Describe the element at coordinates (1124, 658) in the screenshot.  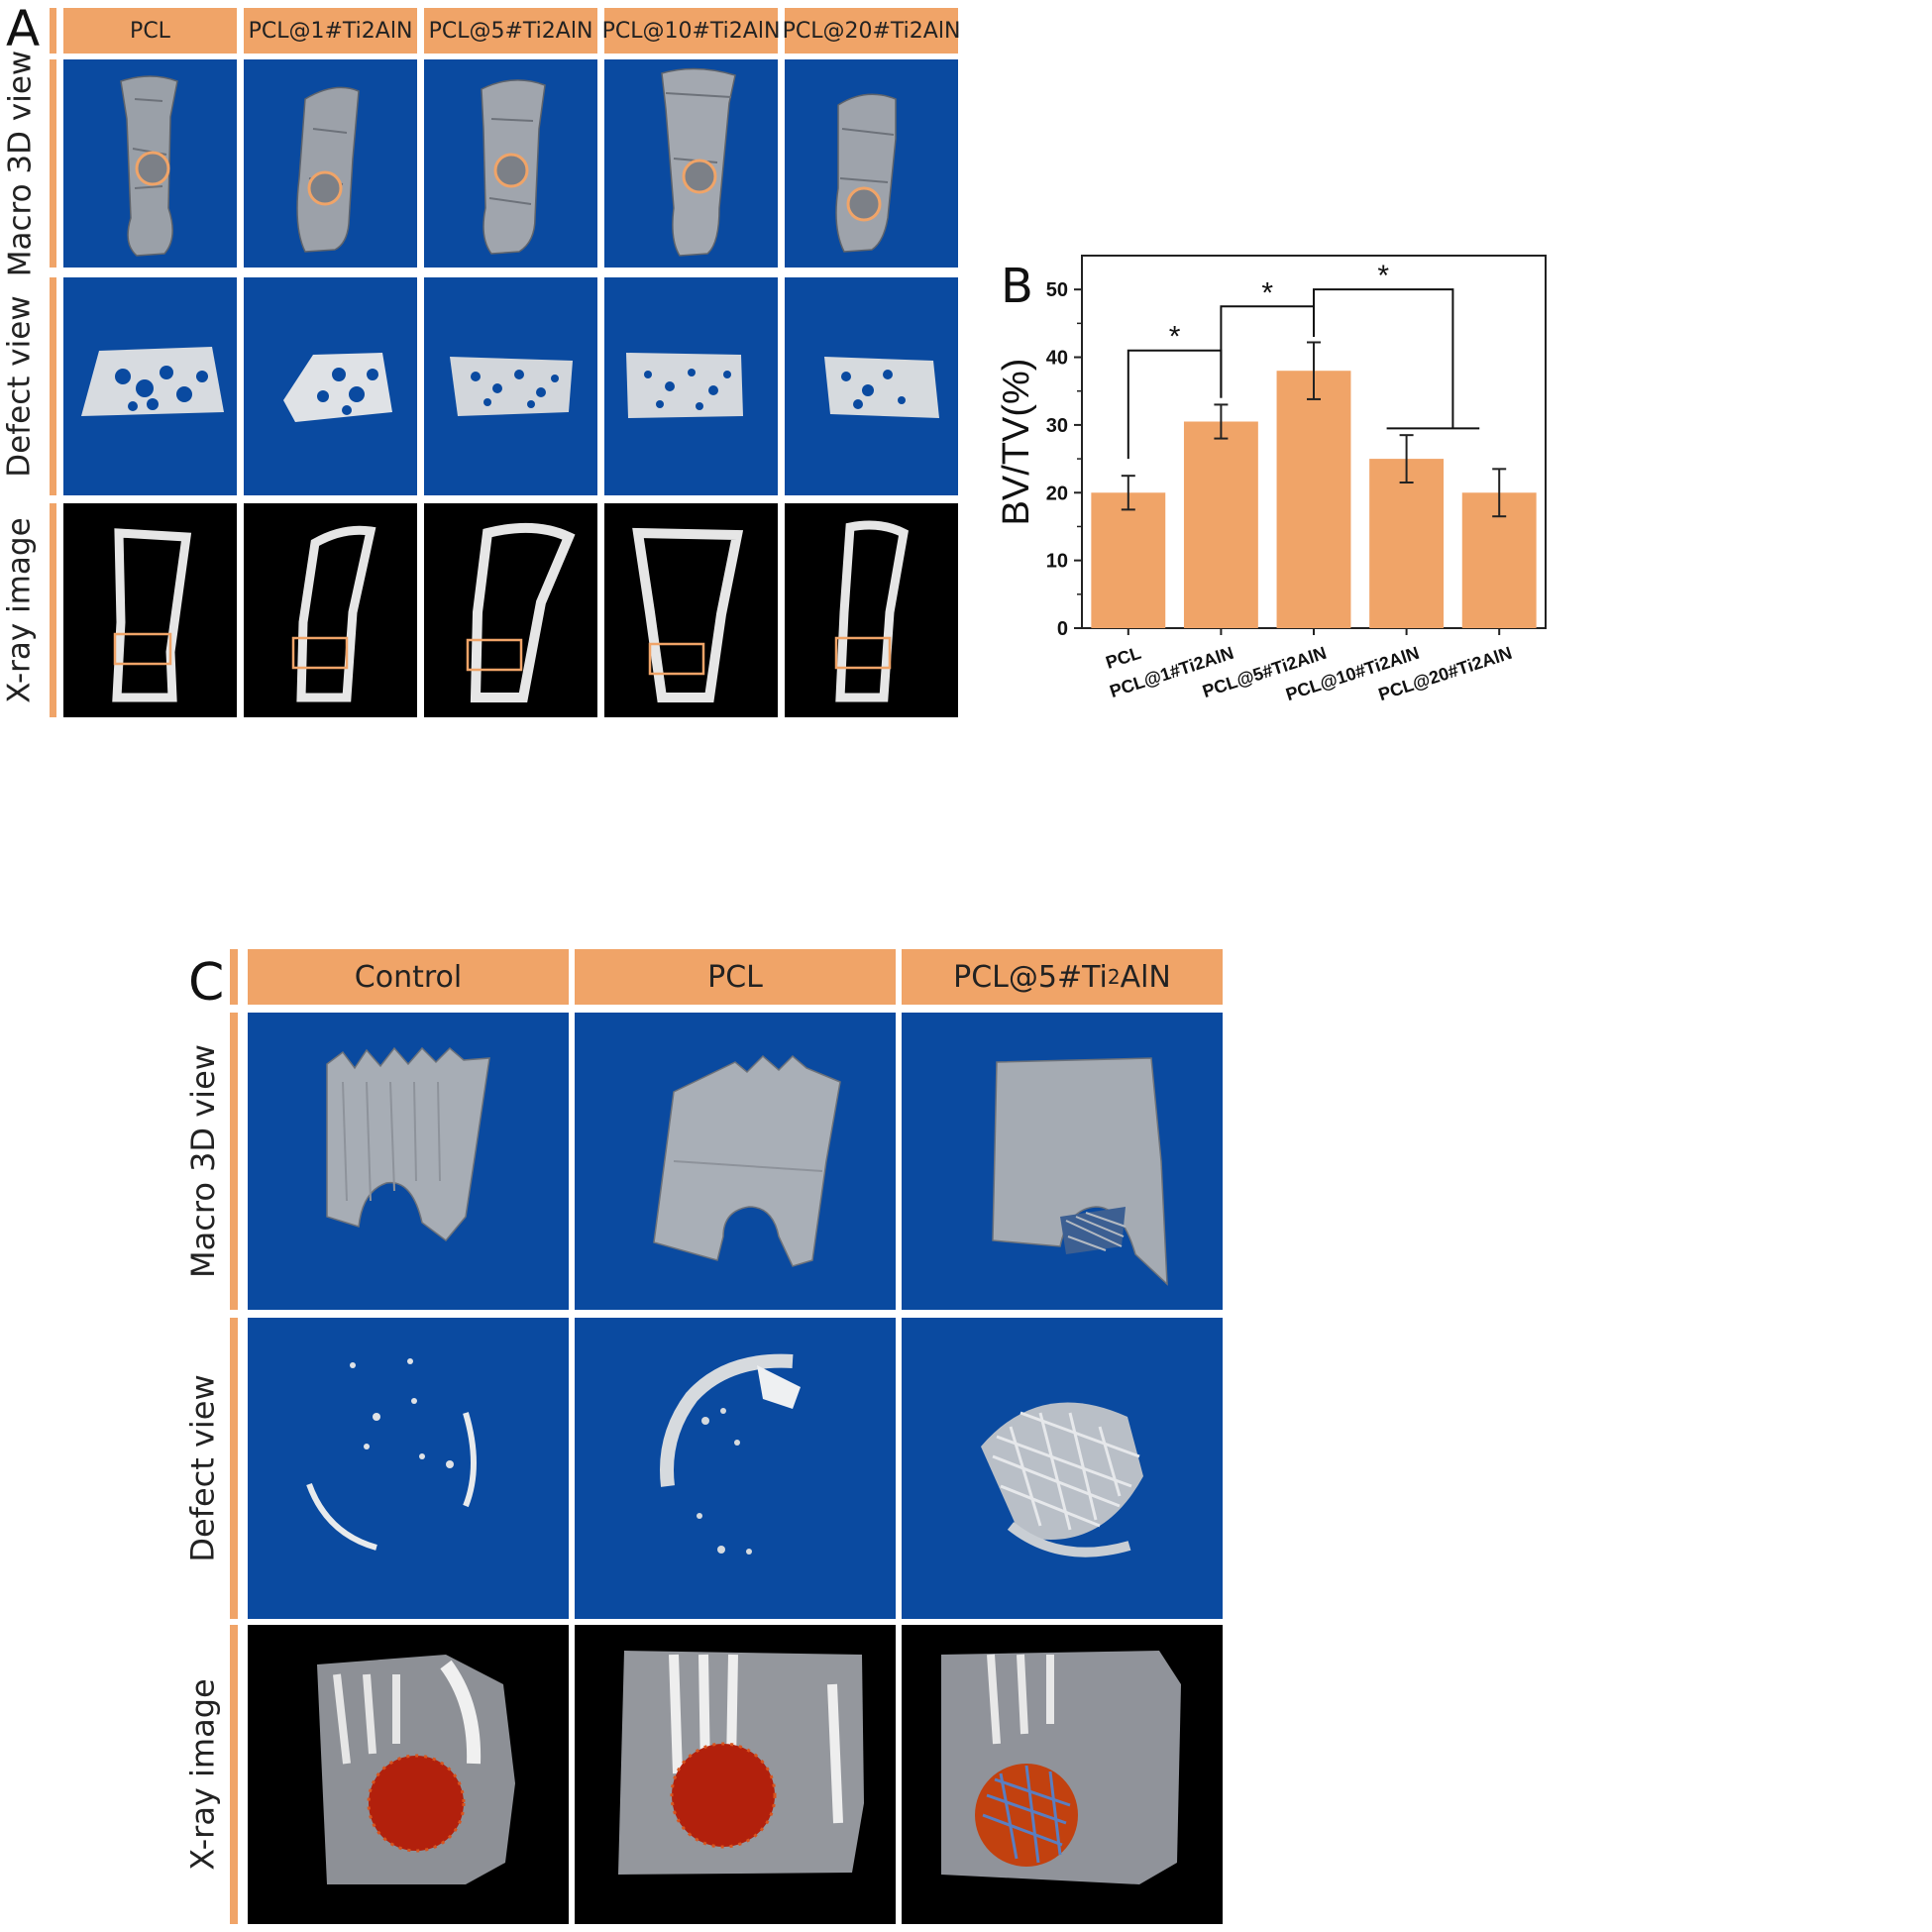
I see `x-tick-label: PCL` at that location.